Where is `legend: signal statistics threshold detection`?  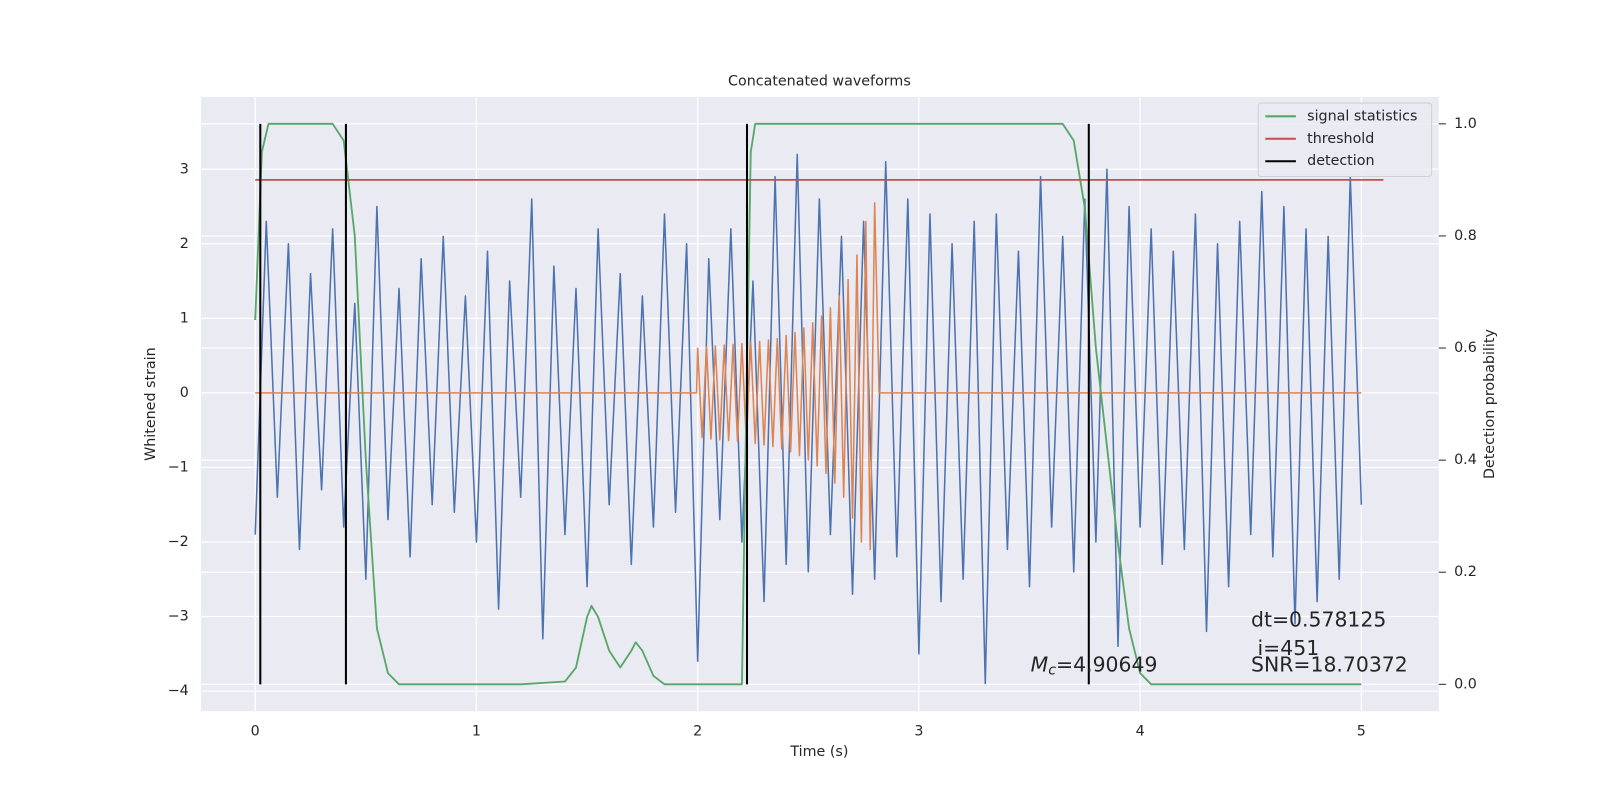
legend: signal statistics threshold detection is located at coordinates (1345, 140).